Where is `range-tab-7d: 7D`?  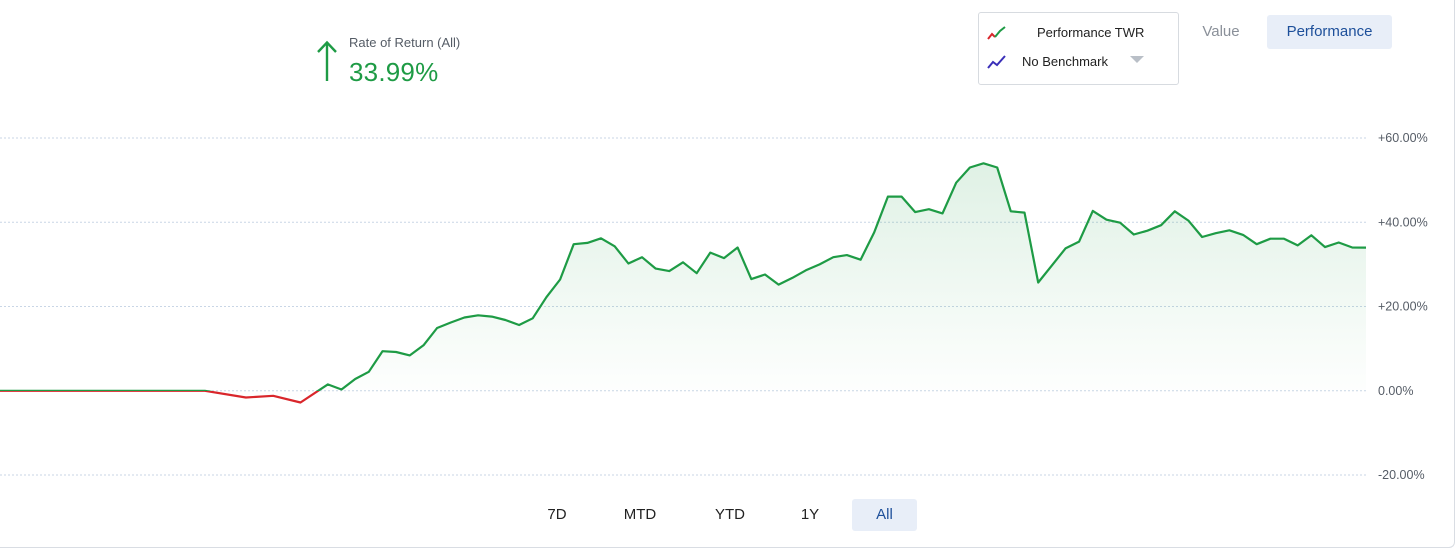
range-tab-7d: 7D is located at coordinates (557, 514).